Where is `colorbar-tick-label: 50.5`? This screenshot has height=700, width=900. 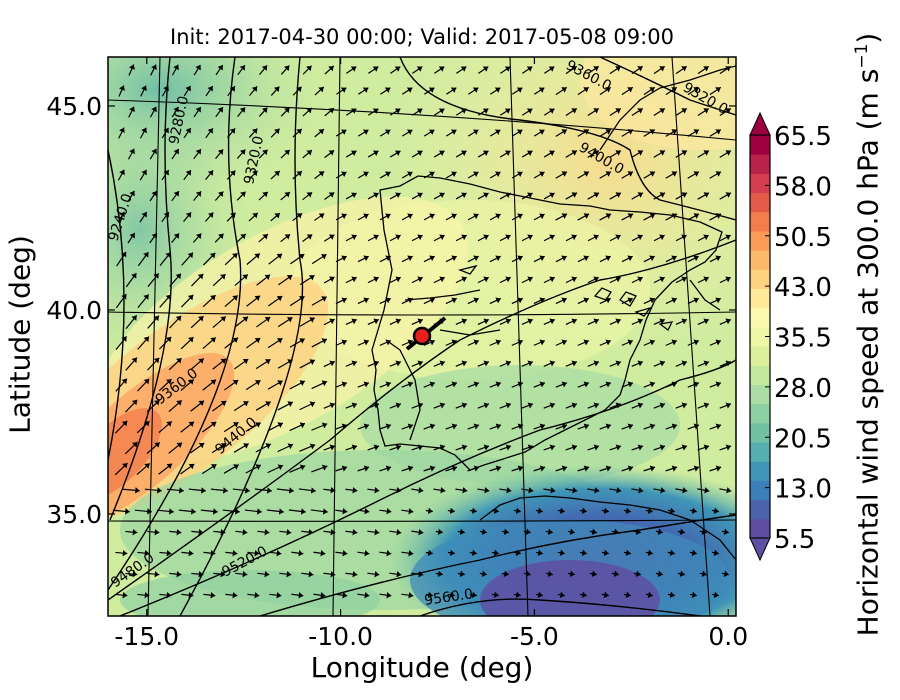
colorbar-tick-label: 50.5 is located at coordinates (803, 238).